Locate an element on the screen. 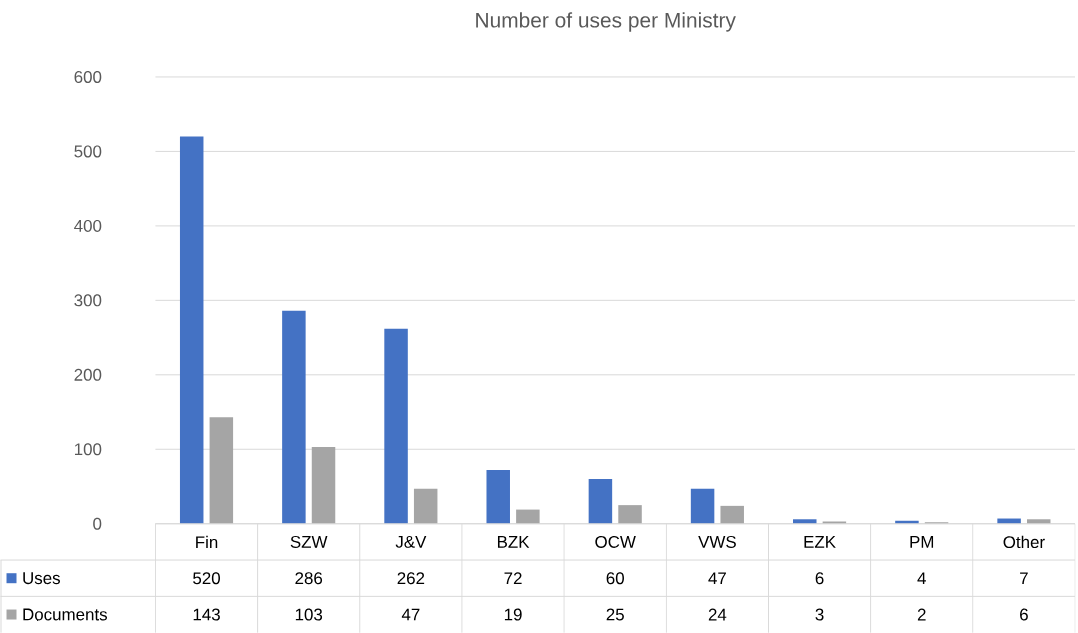 Image resolution: width=1078 pixels, height=633 pixels. data-label: 7 is located at coordinates (1024, 578).